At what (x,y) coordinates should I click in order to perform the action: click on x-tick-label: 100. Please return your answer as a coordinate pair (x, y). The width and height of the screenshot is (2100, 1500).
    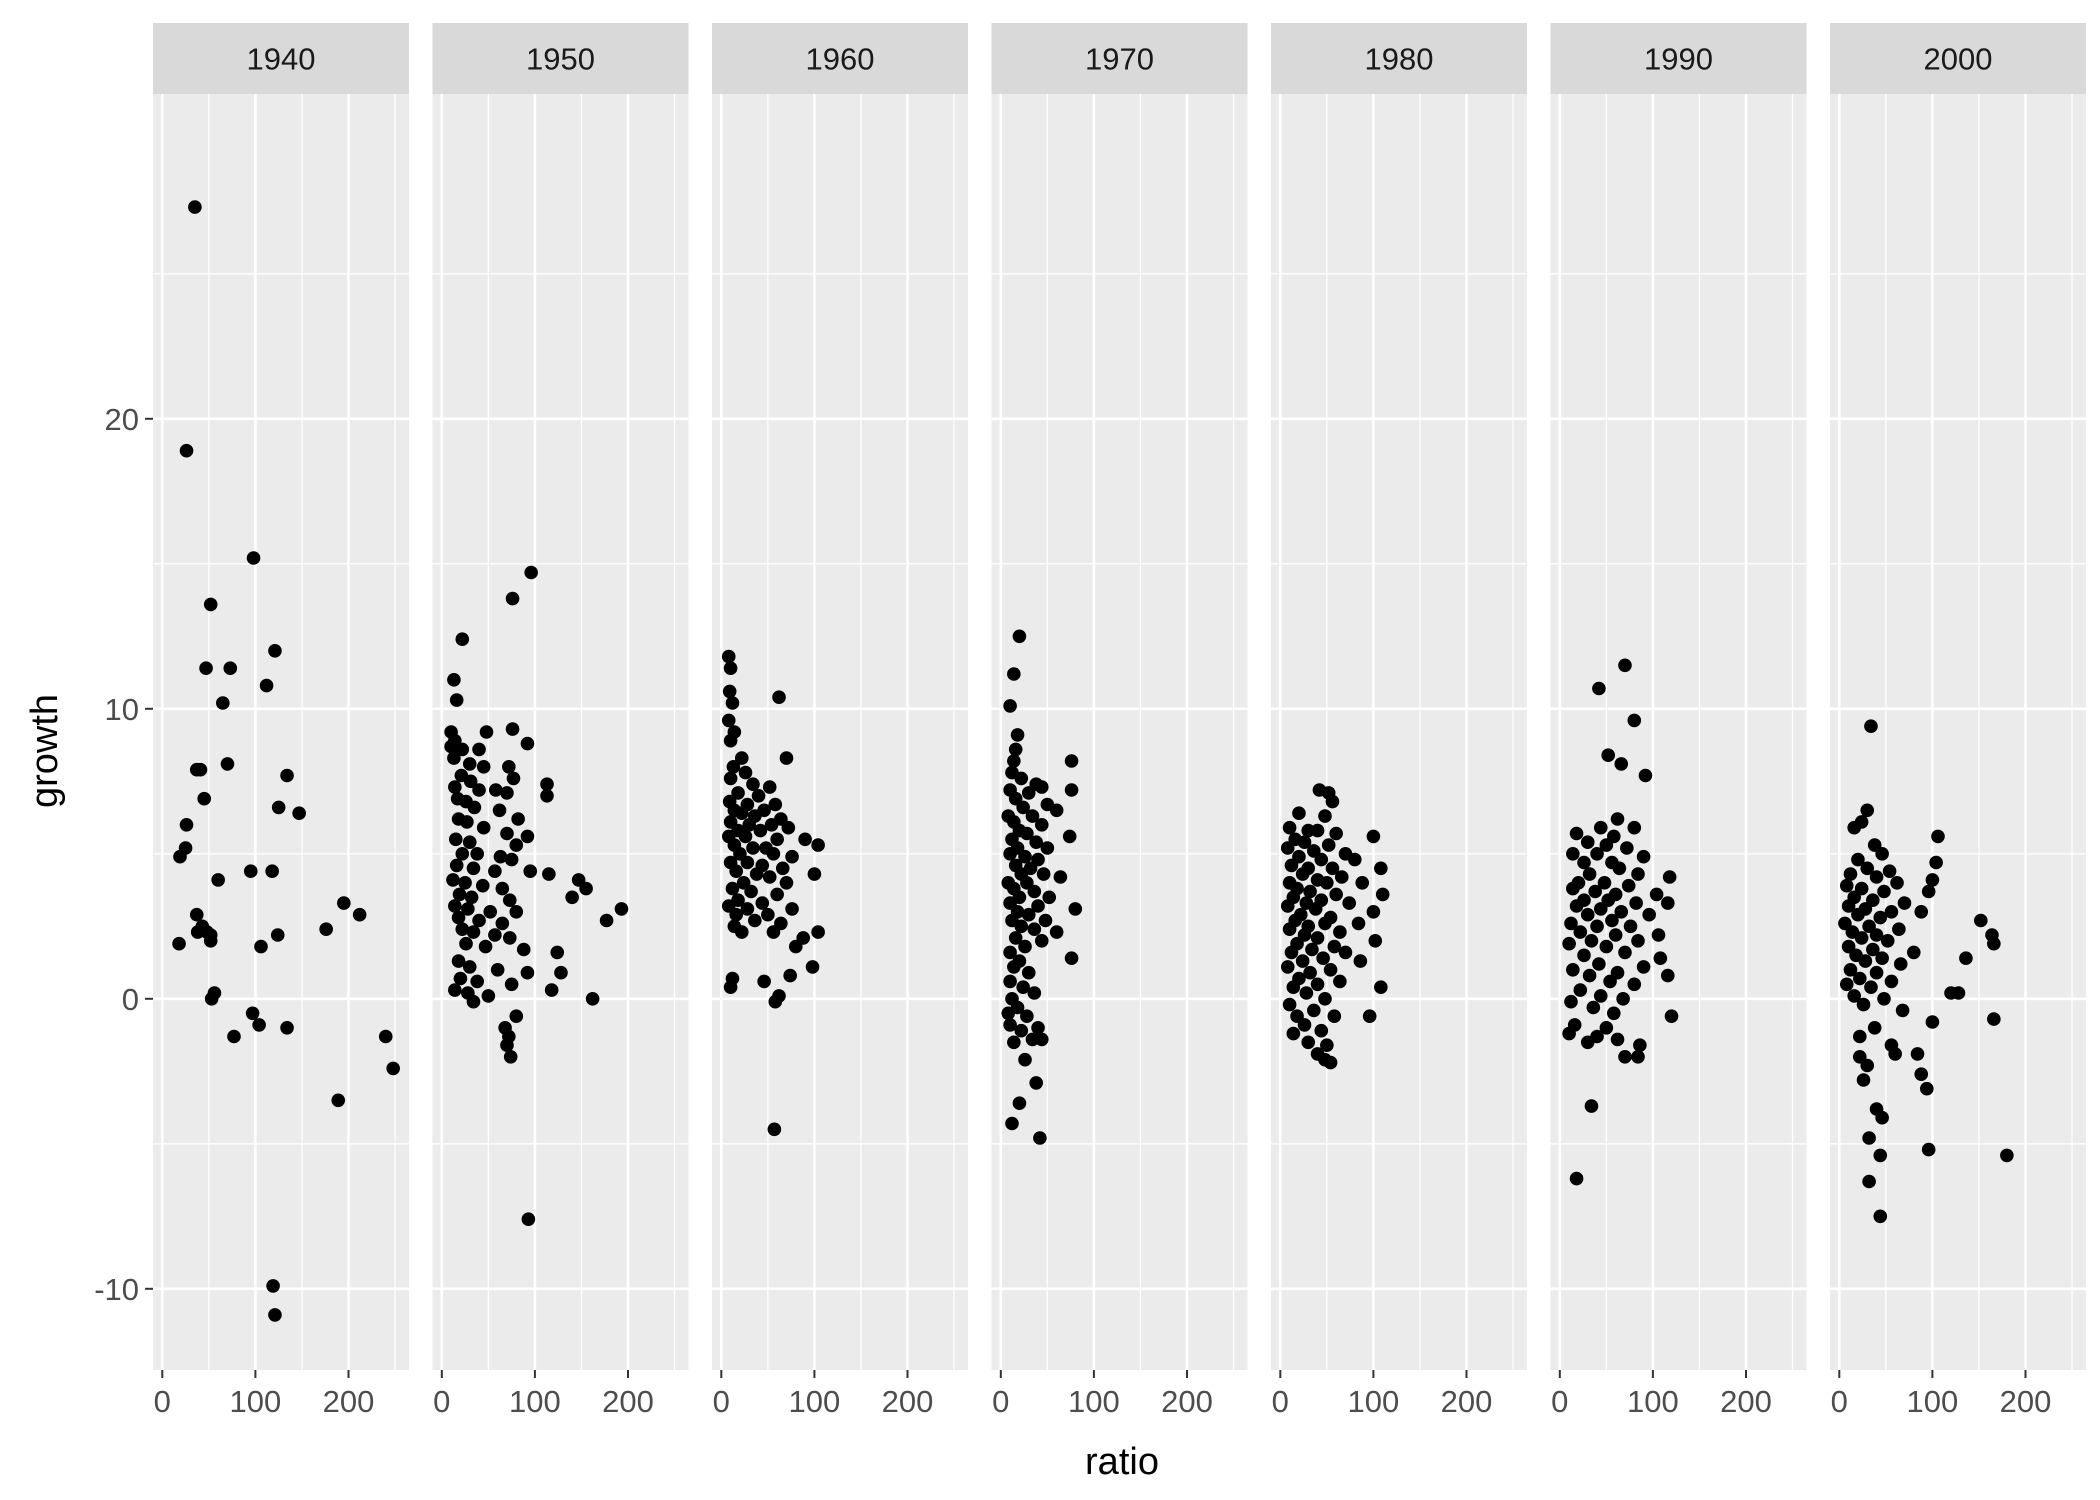
    Looking at the image, I should click on (1933, 1401).